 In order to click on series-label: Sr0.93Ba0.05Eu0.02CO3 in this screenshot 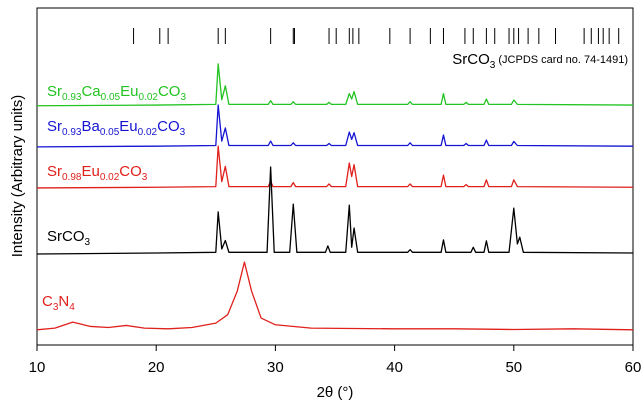, I will do `click(116, 128)`.